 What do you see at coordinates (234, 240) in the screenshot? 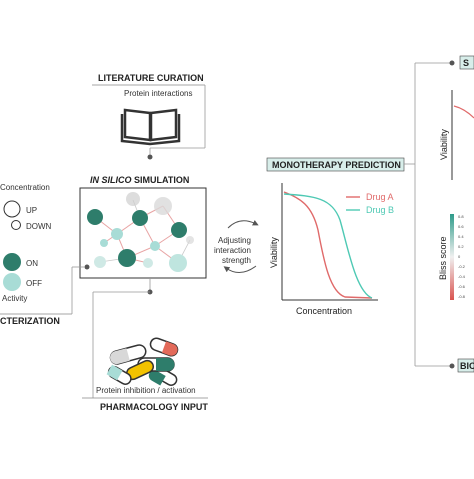
I see `adjusting-line1: Adjusting` at bounding box center [234, 240].